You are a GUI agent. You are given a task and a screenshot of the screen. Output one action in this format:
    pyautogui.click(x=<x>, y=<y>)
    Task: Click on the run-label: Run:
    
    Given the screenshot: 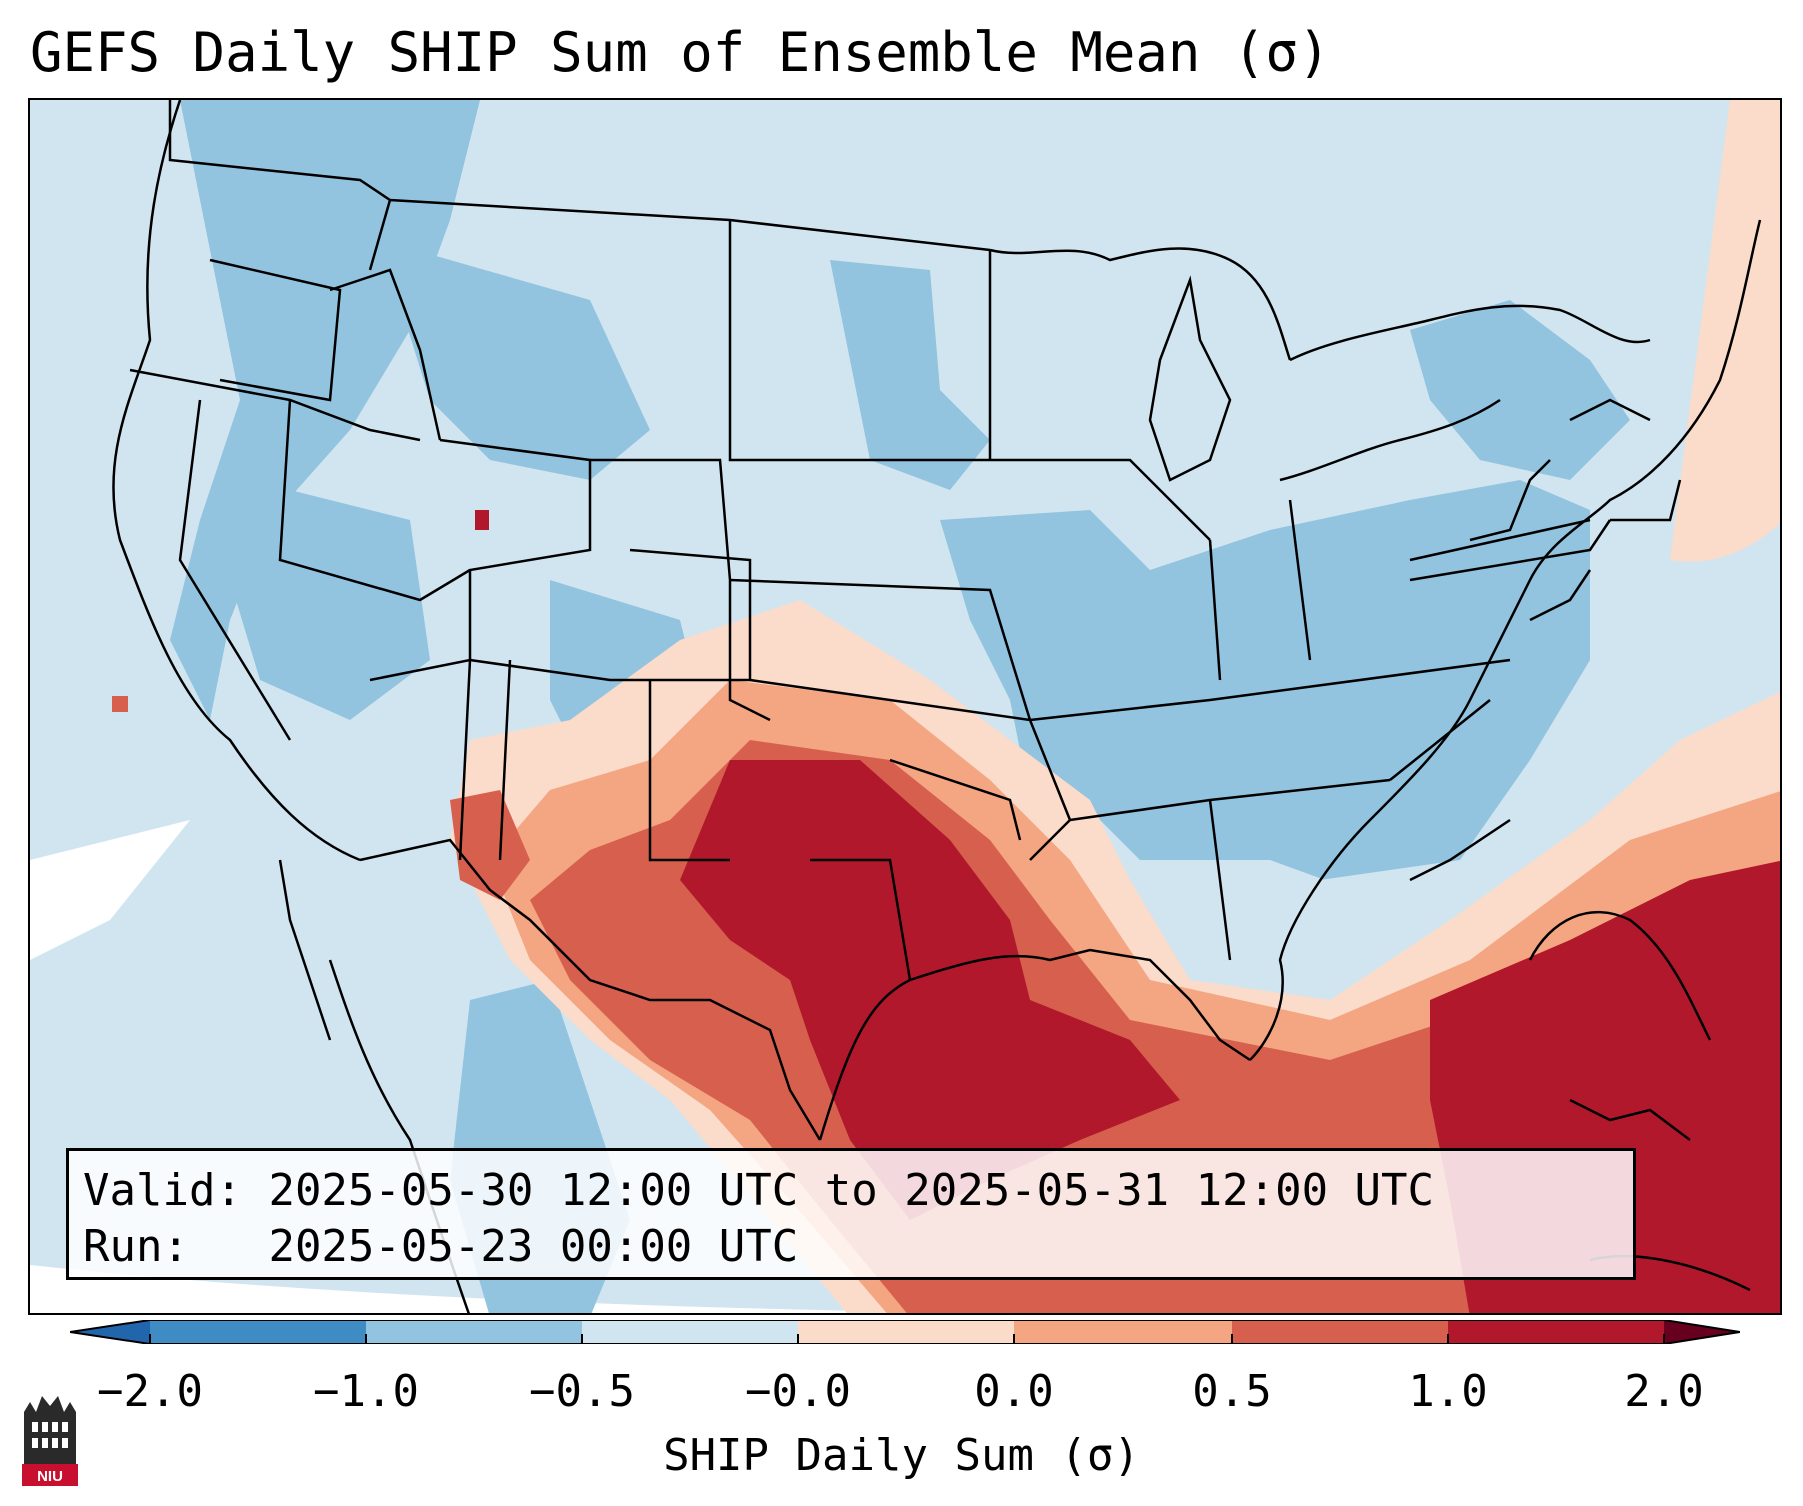 What is the action you would take?
    pyautogui.click(x=136, y=1246)
    